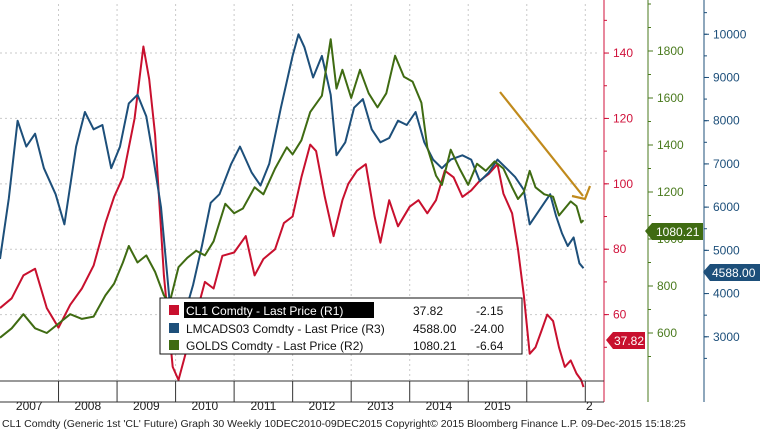 The width and height of the screenshot is (760, 432). I want to click on x-tick-label: 2009, so click(146, 406).